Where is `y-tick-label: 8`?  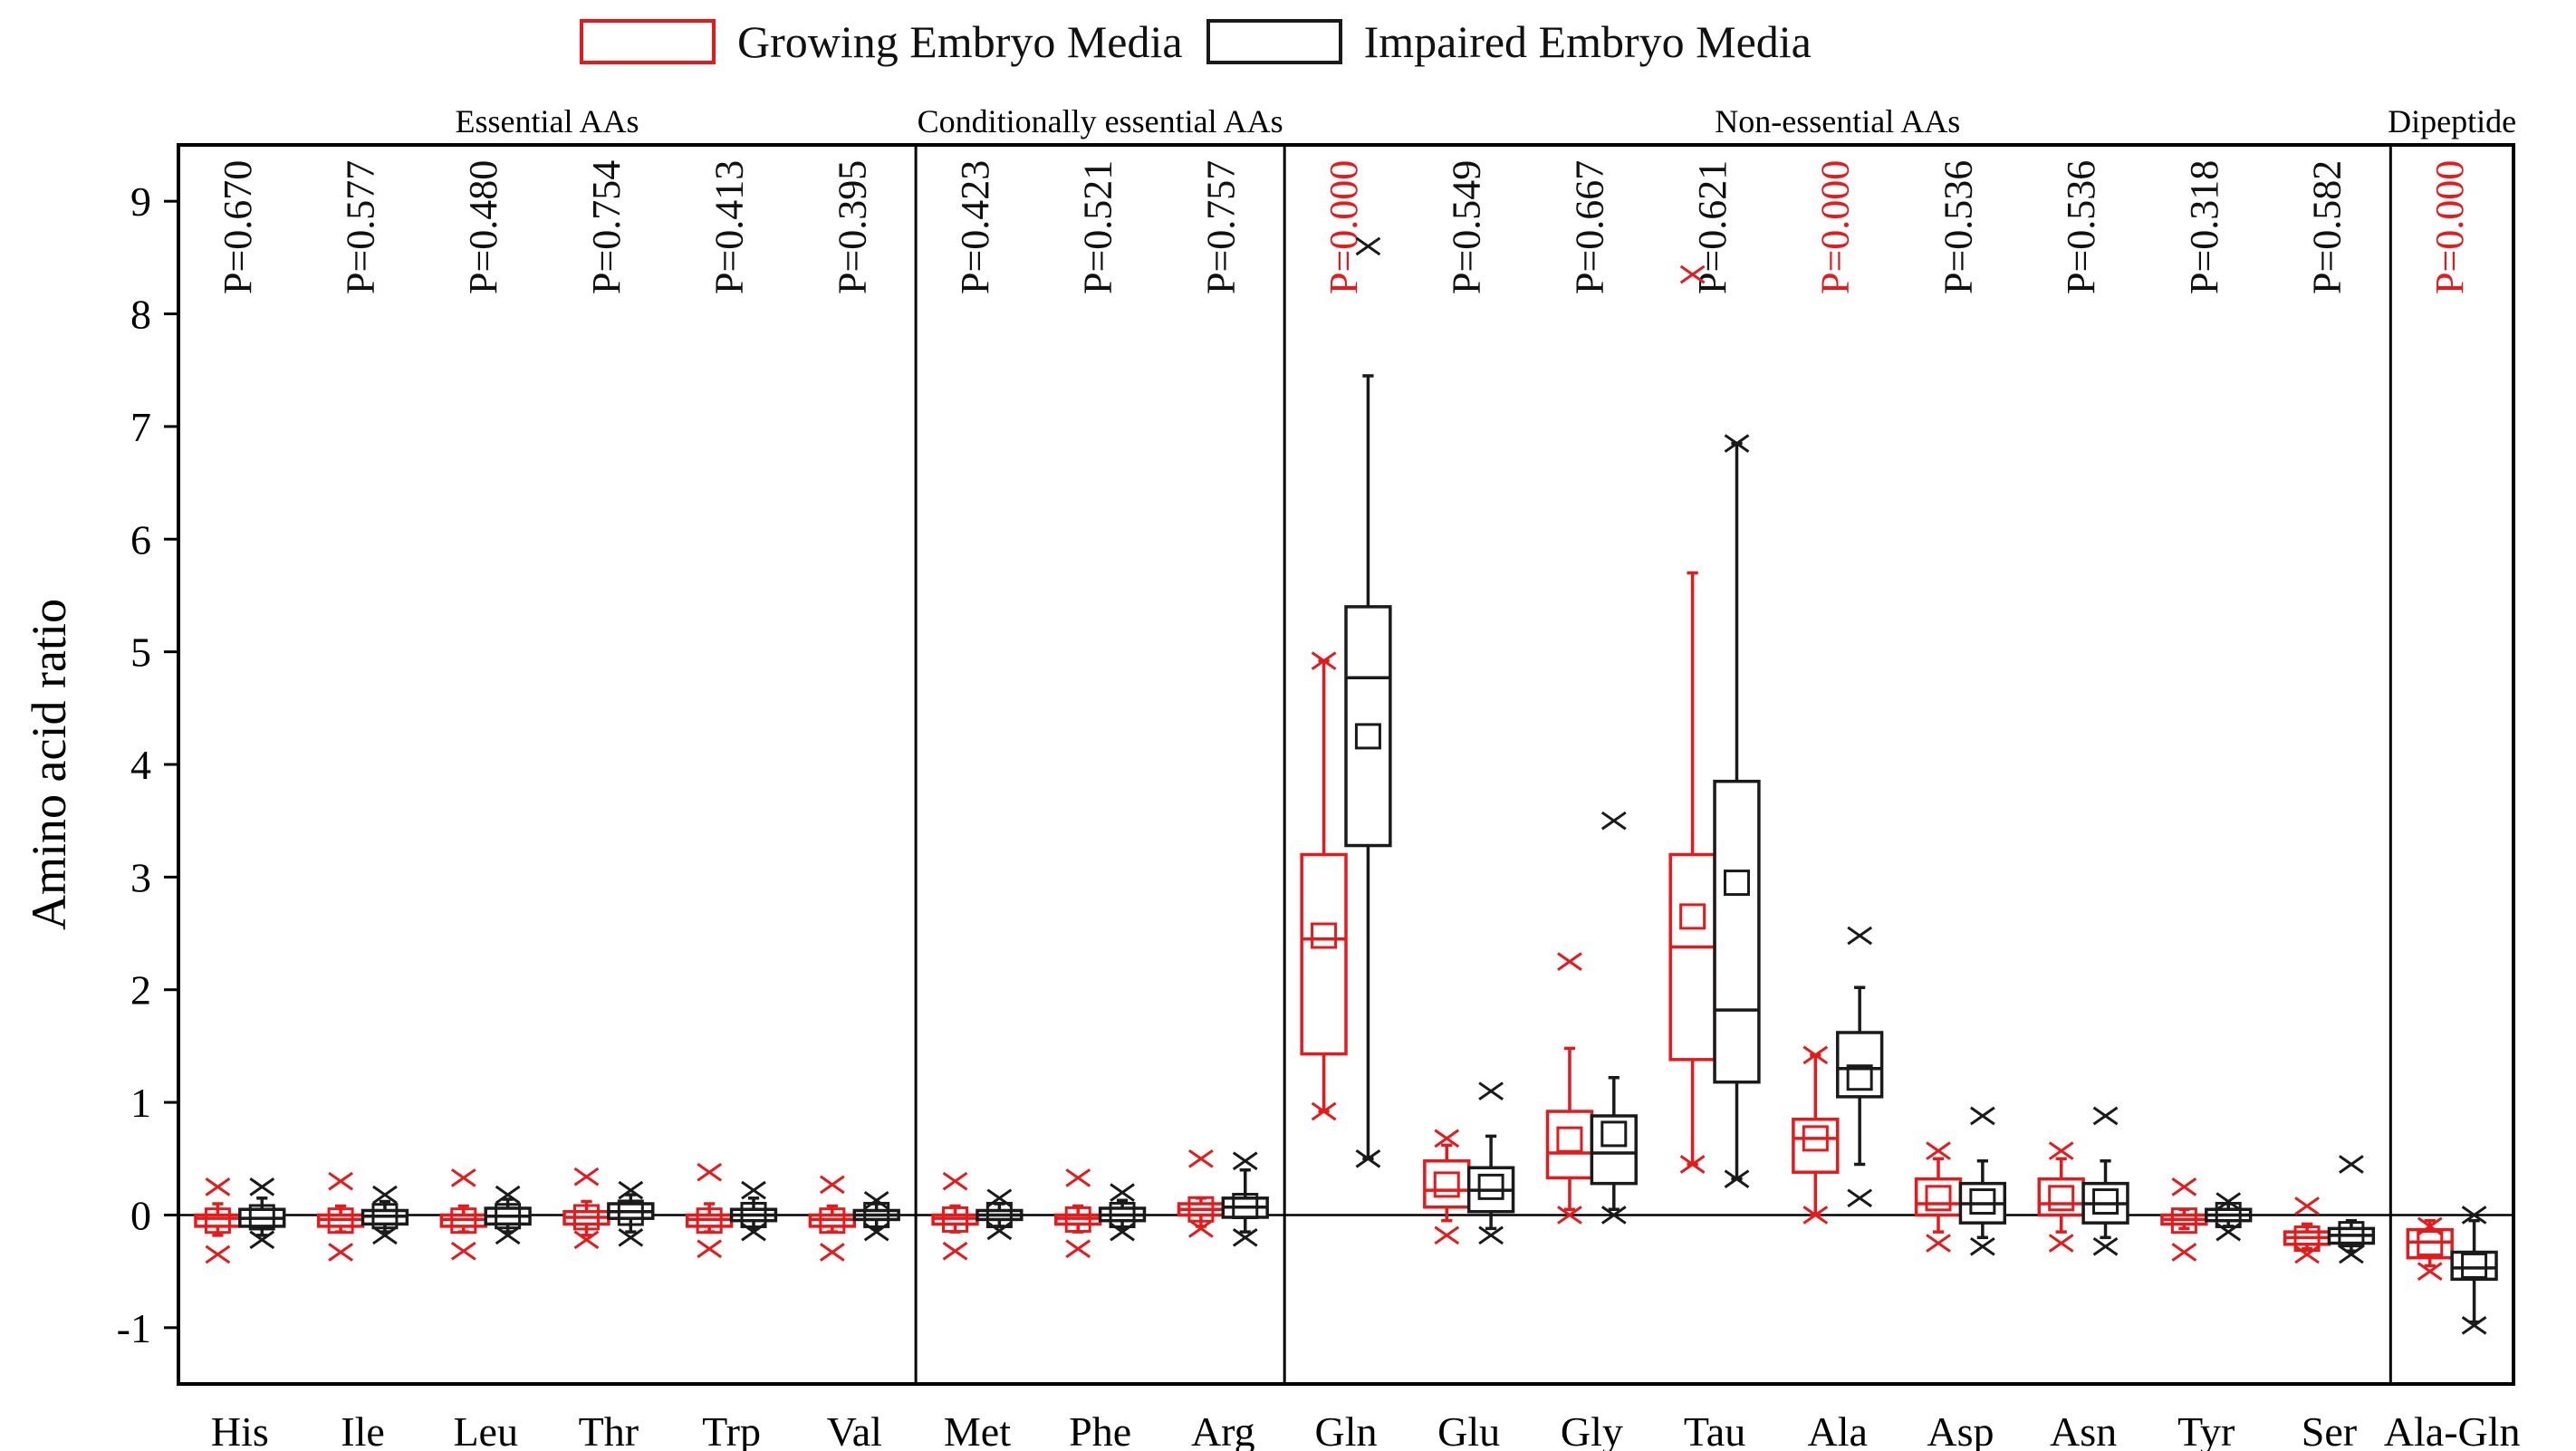 y-tick-label: 8 is located at coordinates (140, 315).